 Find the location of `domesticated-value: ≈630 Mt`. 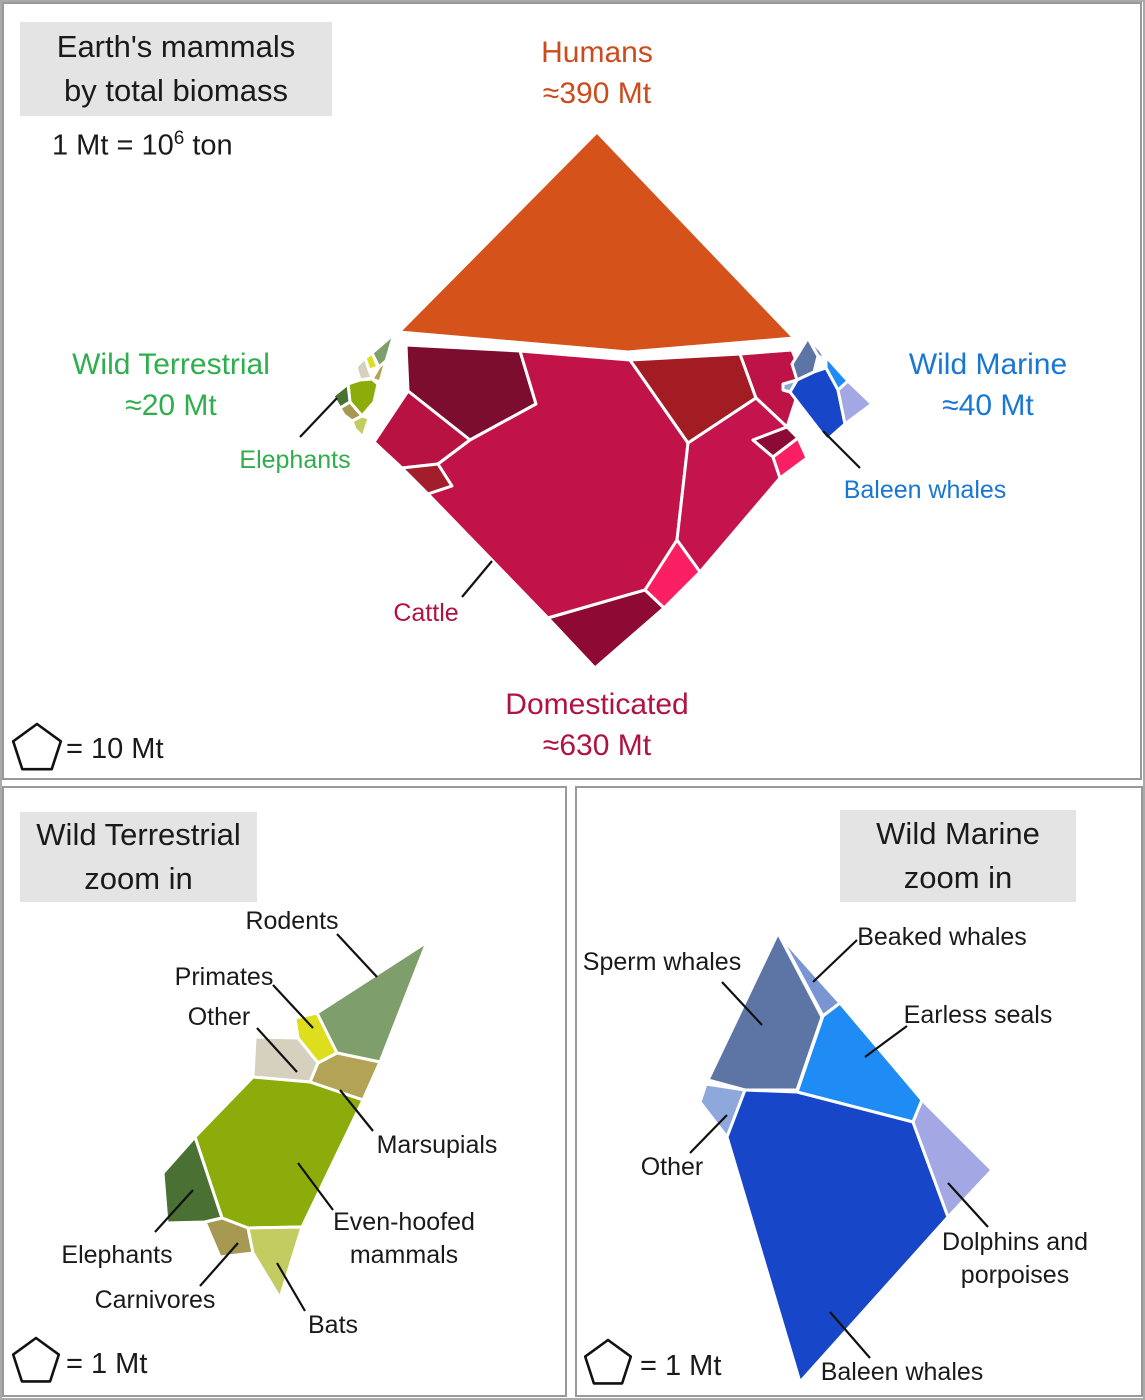

domesticated-value: ≈630 Mt is located at coordinates (597, 746).